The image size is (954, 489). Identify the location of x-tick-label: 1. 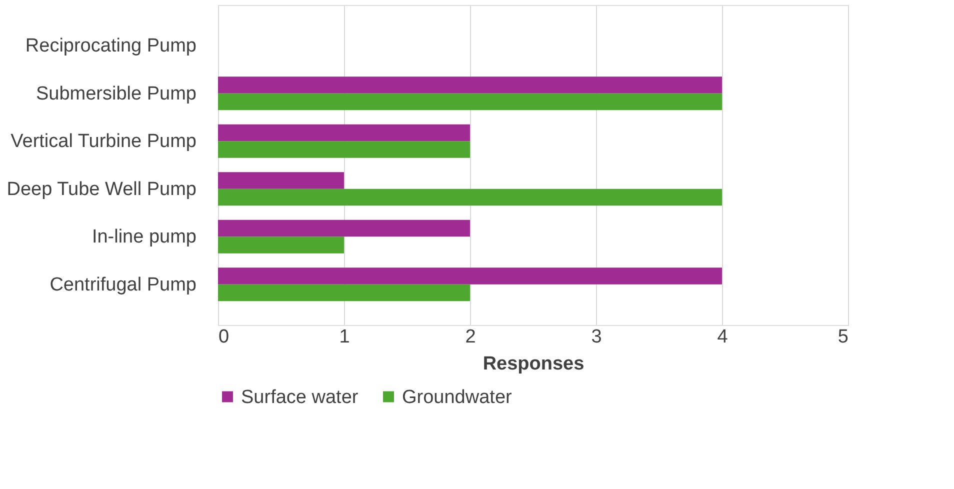
(344, 337).